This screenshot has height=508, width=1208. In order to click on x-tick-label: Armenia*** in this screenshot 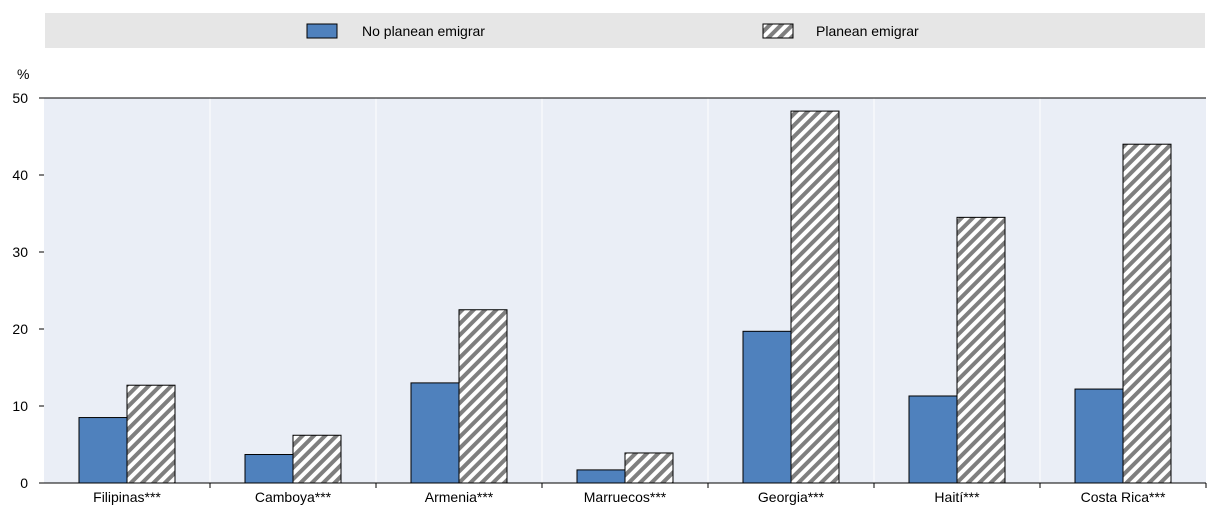, I will do `click(459, 497)`.